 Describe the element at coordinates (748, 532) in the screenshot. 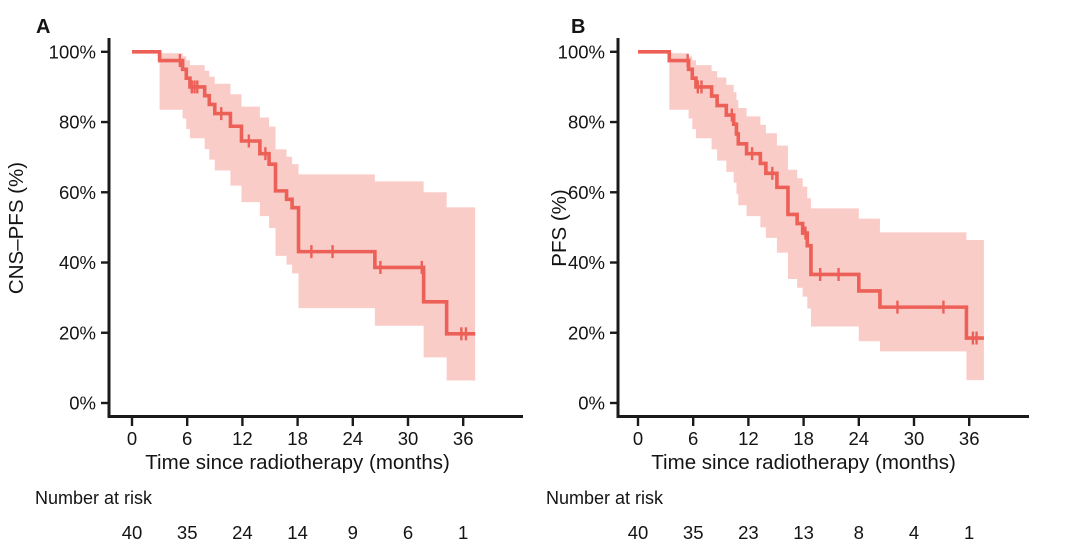

I see `number-at-risk-value: 23` at that location.